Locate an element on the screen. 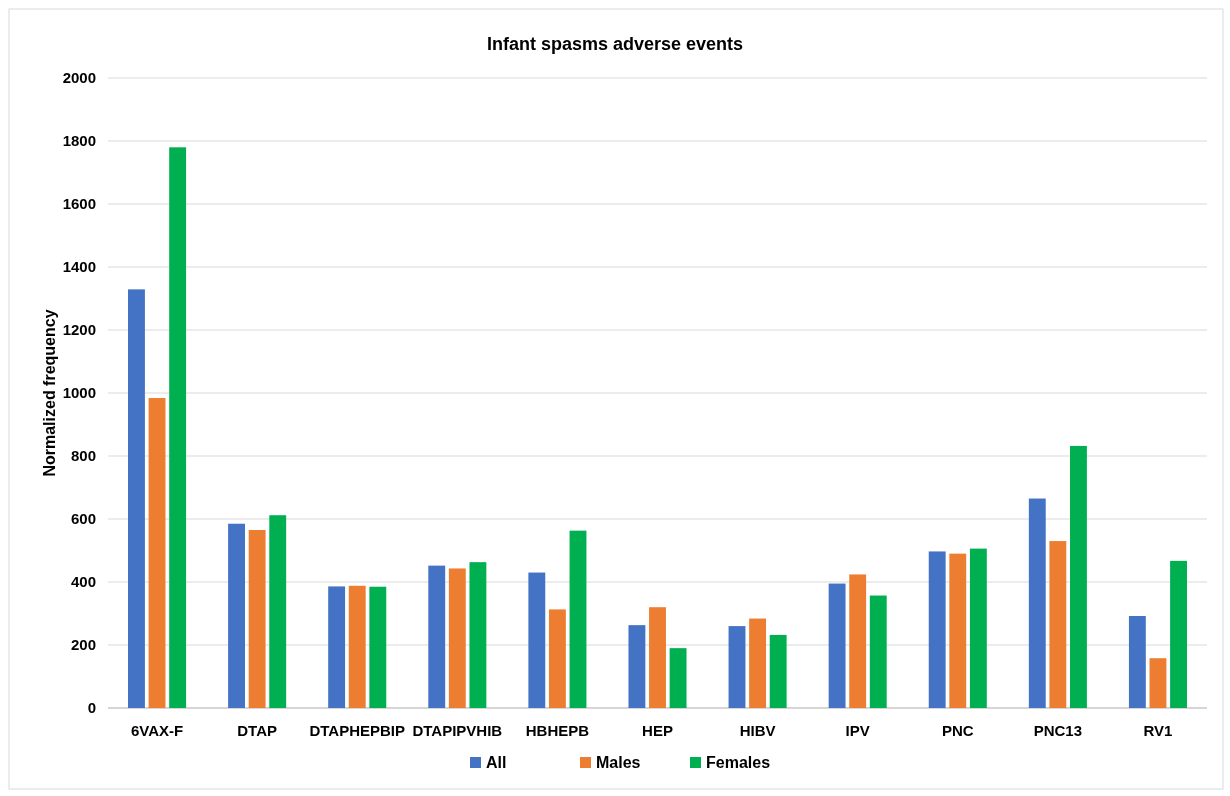  y-tick-label: 800 is located at coordinates (83, 456).